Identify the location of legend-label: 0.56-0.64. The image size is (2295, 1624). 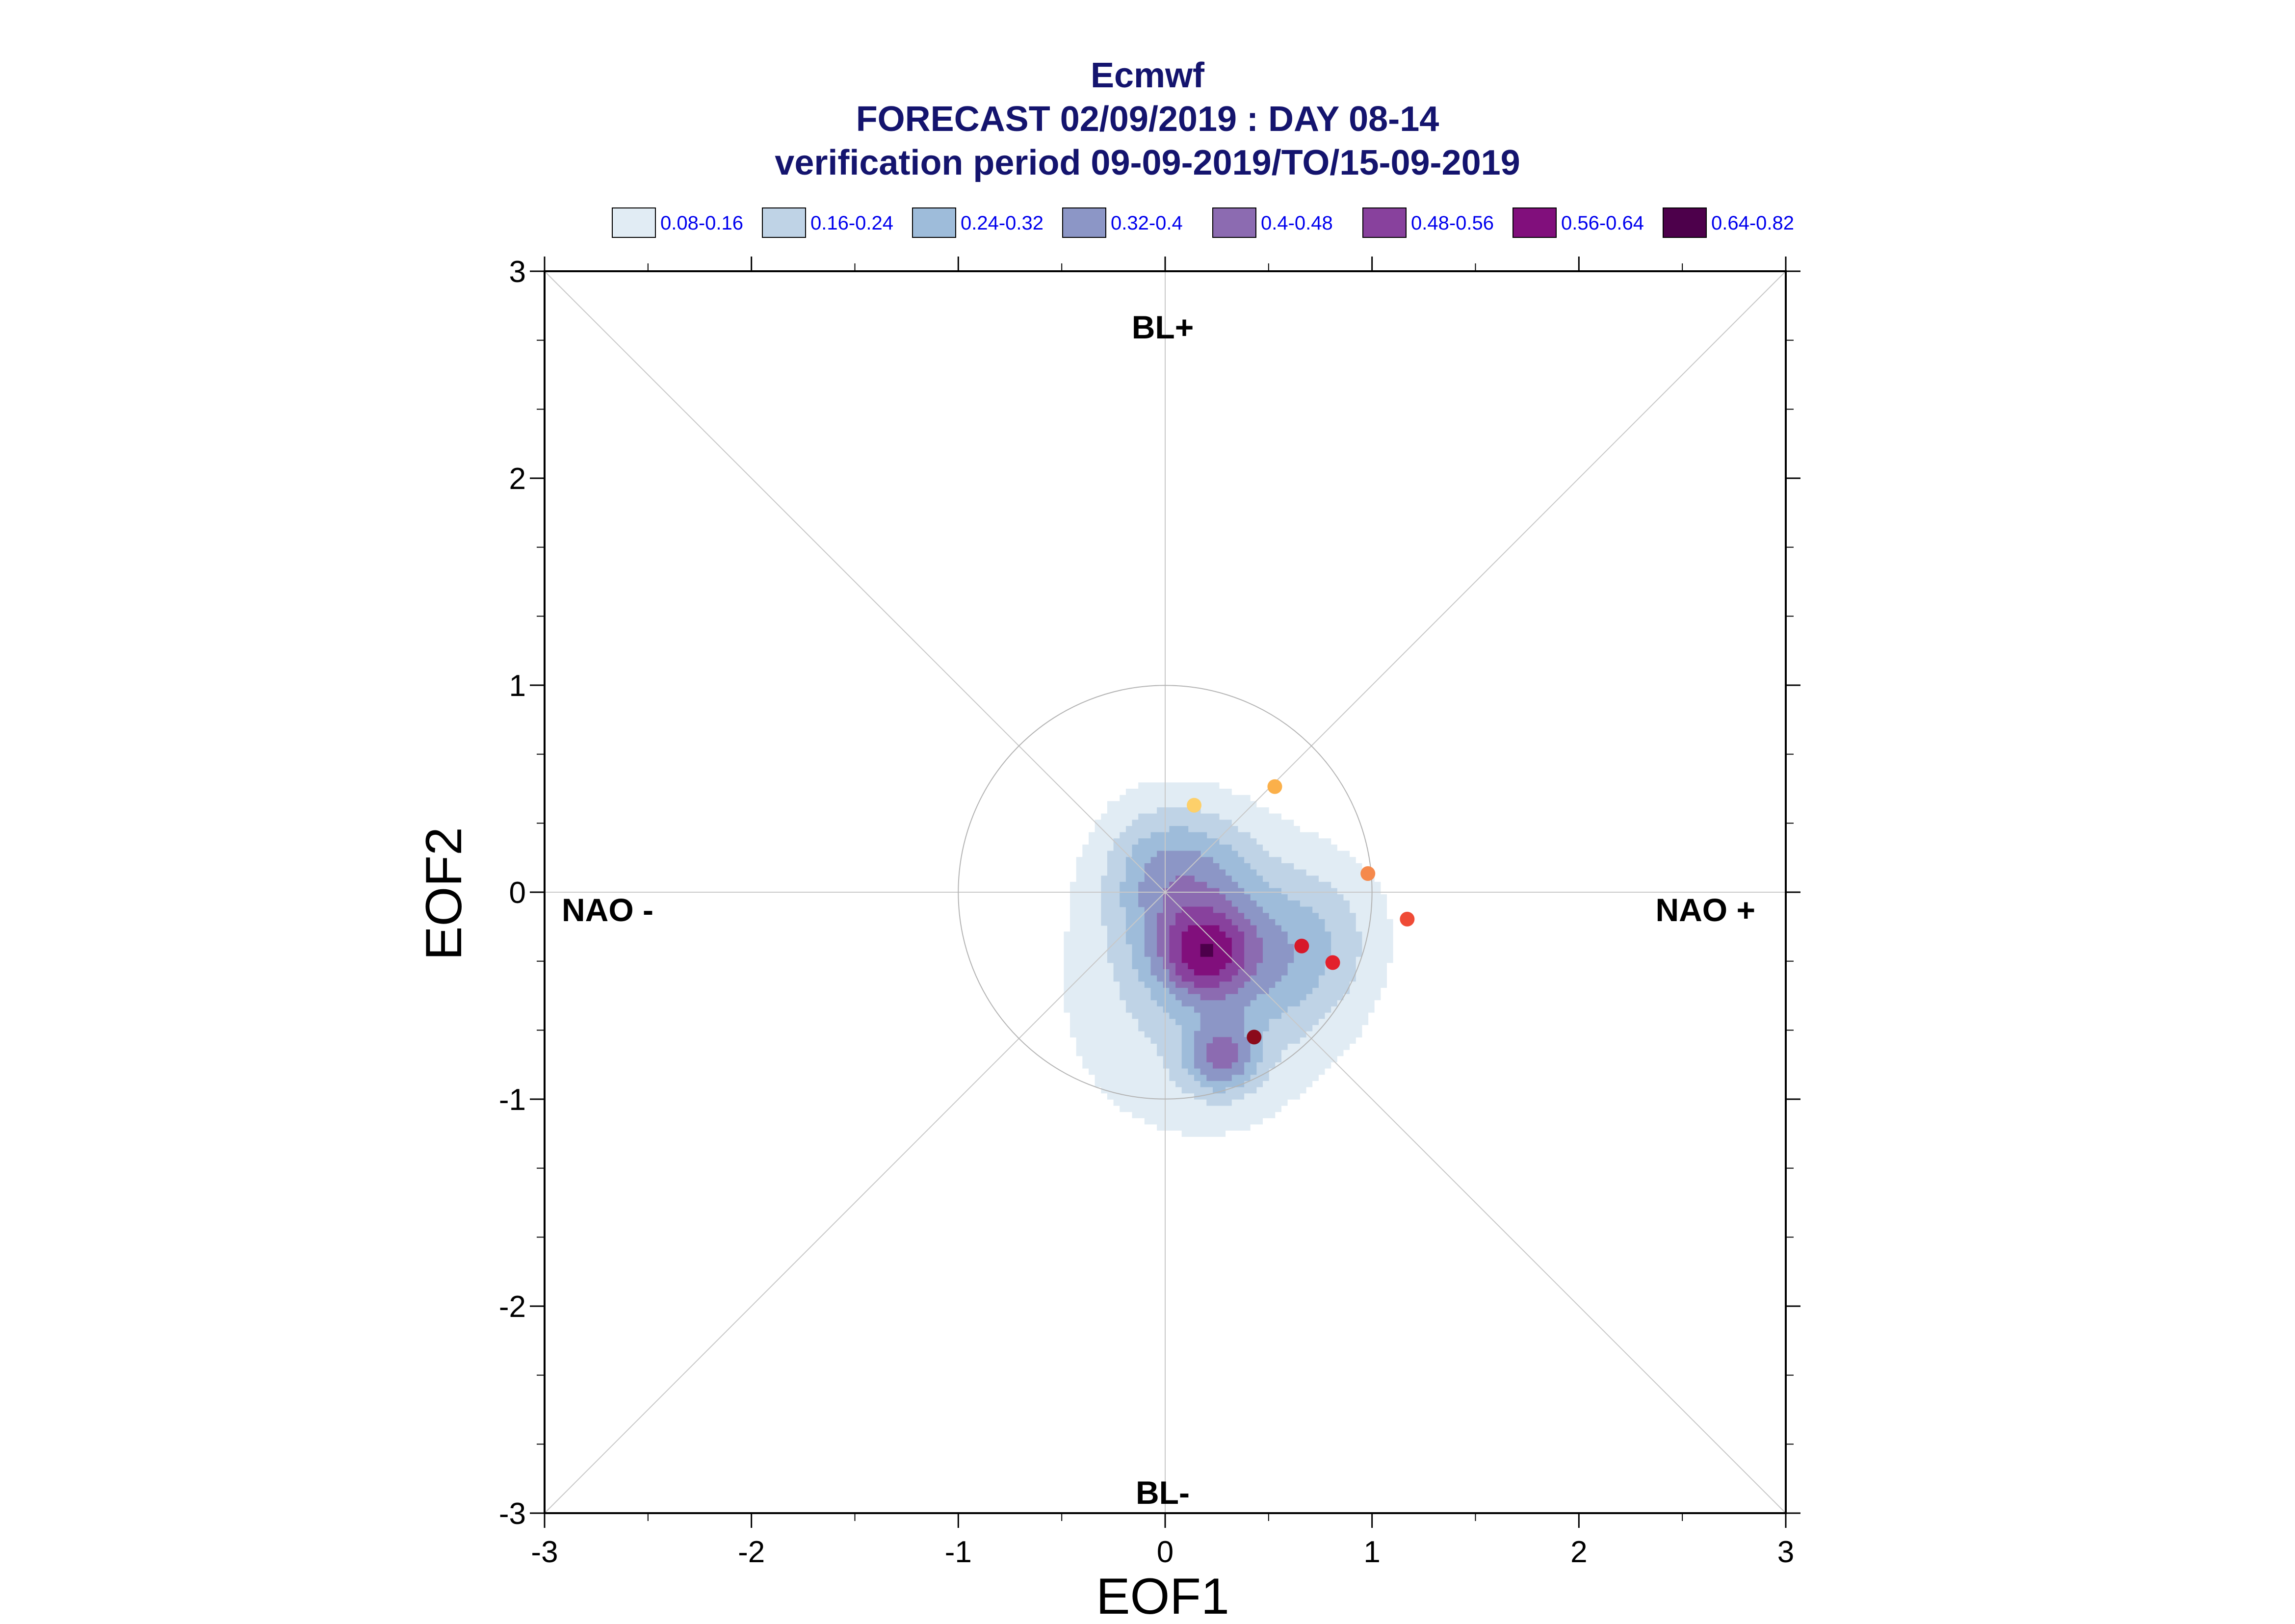
(1603, 223).